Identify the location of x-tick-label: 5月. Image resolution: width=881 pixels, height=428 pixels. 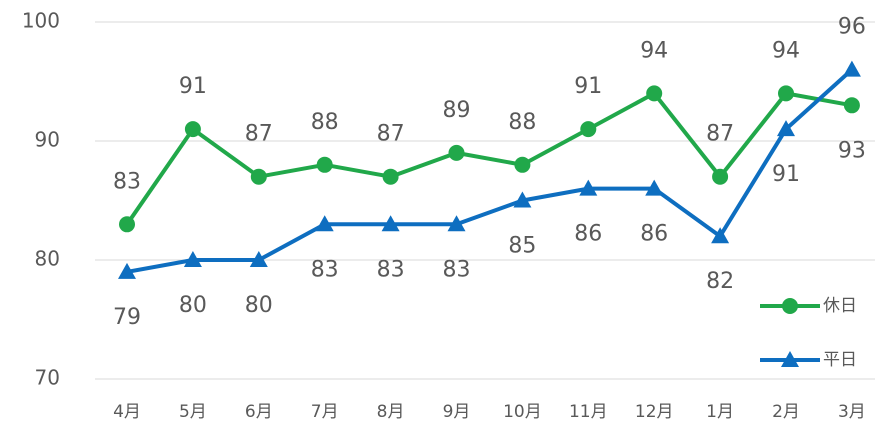
(193, 412).